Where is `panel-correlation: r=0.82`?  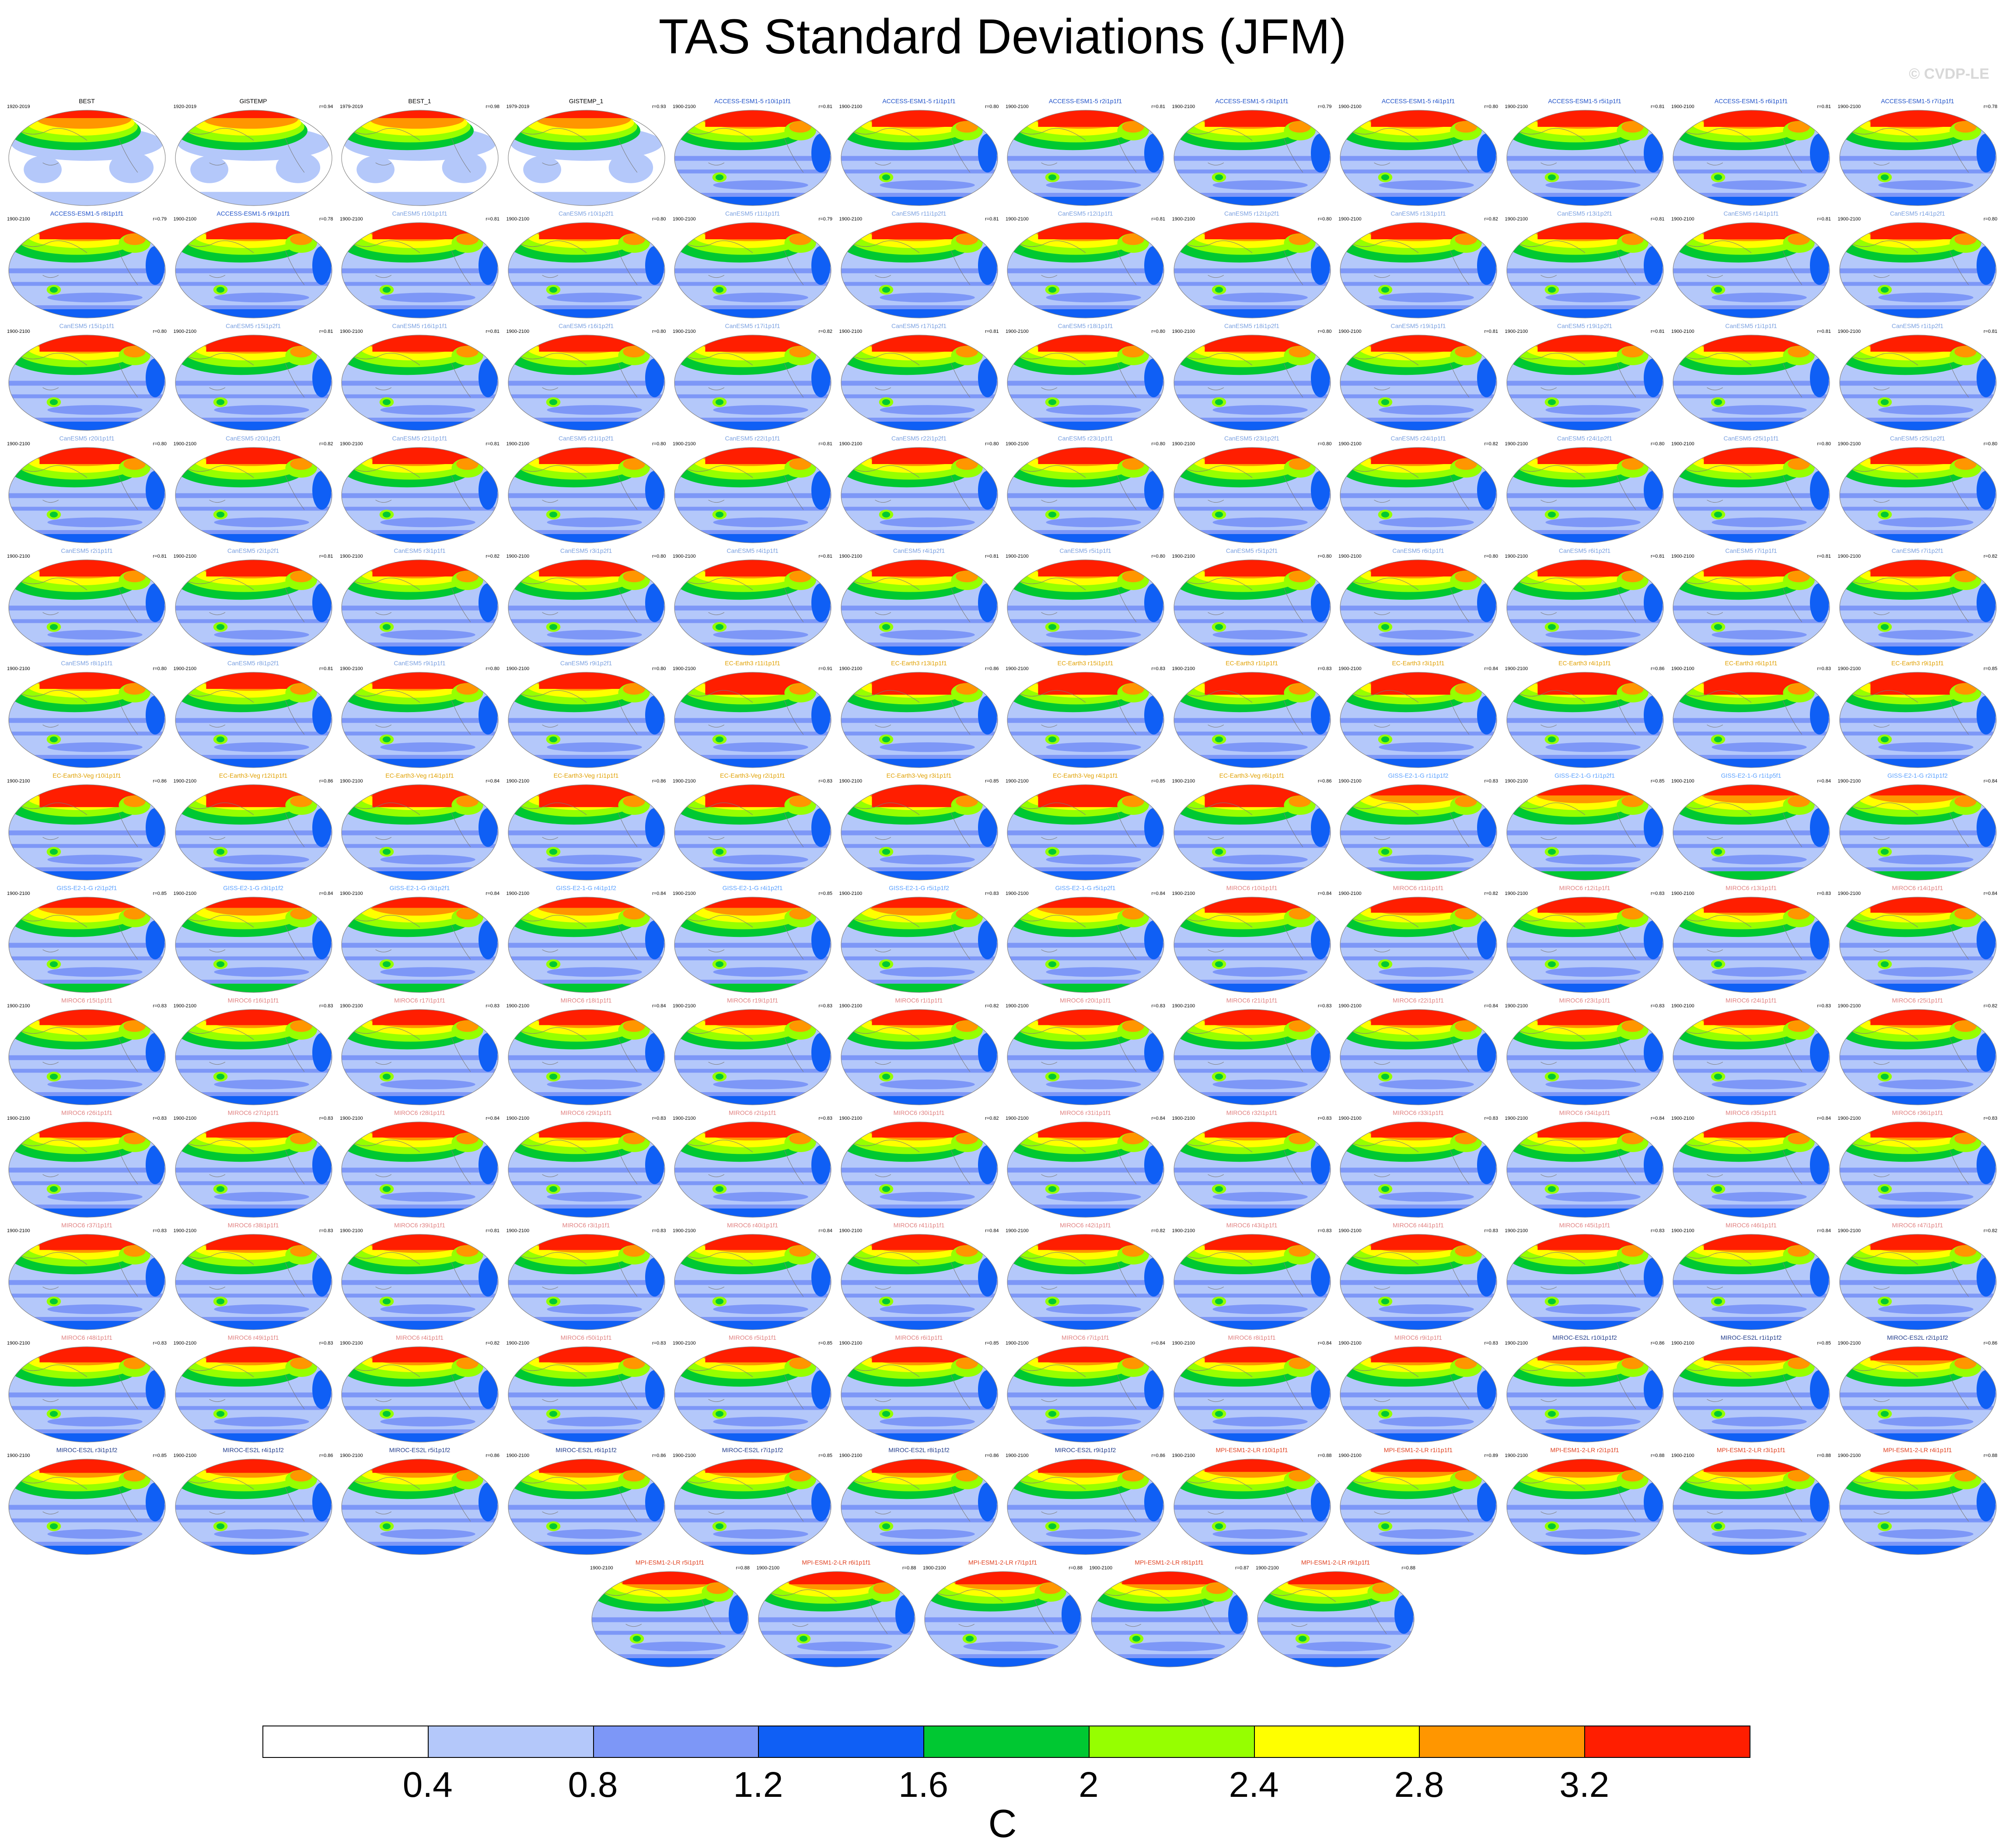 panel-correlation: r=0.82 is located at coordinates (1991, 556).